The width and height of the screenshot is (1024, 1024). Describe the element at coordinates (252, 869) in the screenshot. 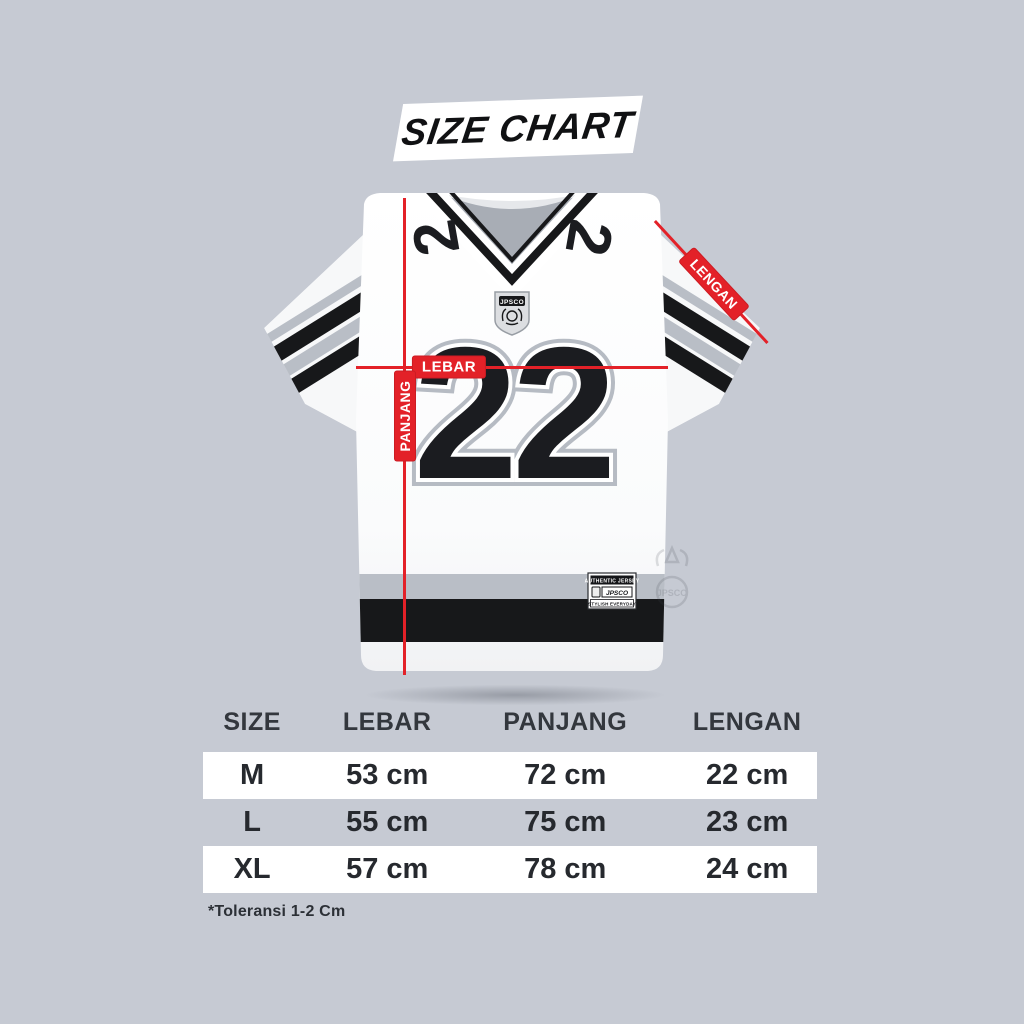

I see `cell-size: XL` at that location.